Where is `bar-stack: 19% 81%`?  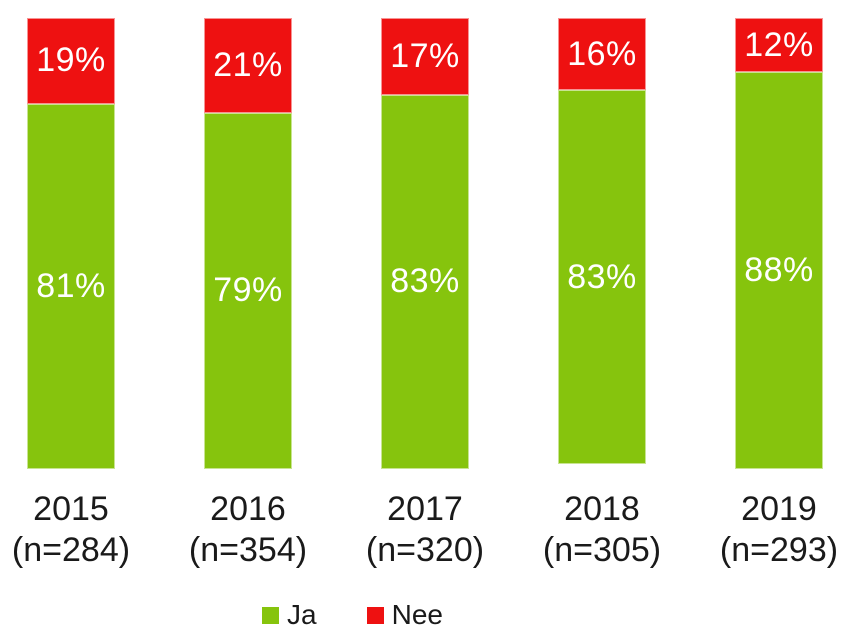 bar-stack: 19% 81% is located at coordinates (71, 243).